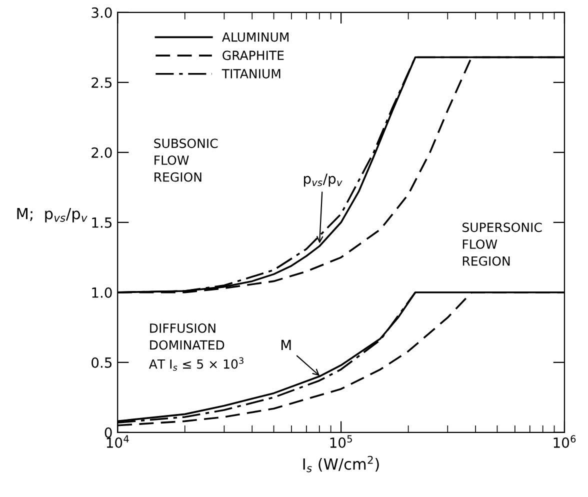 The height and width of the screenshot is (497, 588). Describe the element at coordinates (255, 37) in the screenshot. I see `legend-label: ALUMINUM` at that location.